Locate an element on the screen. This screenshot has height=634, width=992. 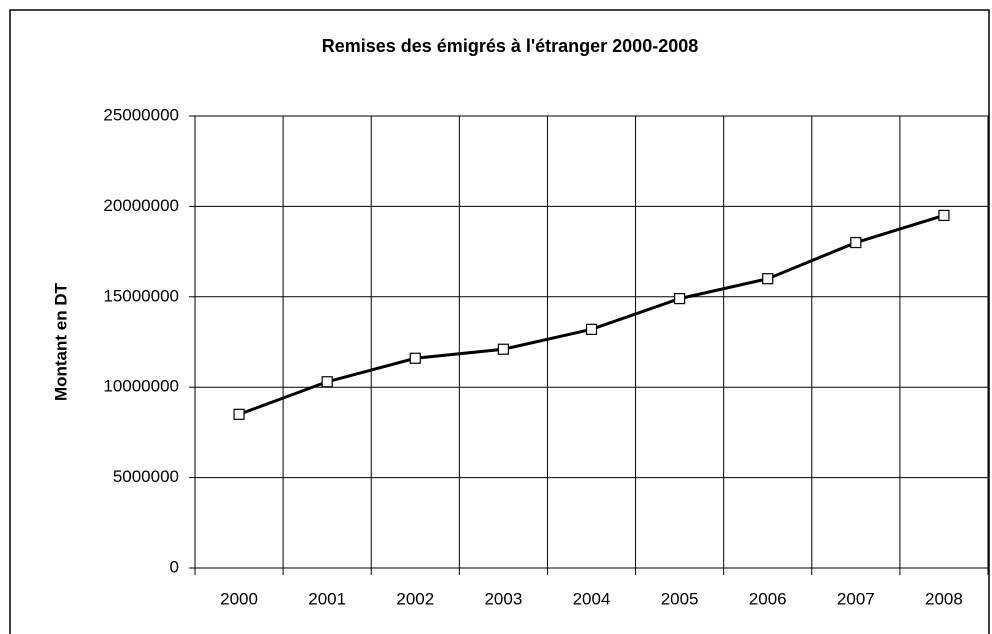
x-tick-label: 2002 is located at coordinates (415, 598).